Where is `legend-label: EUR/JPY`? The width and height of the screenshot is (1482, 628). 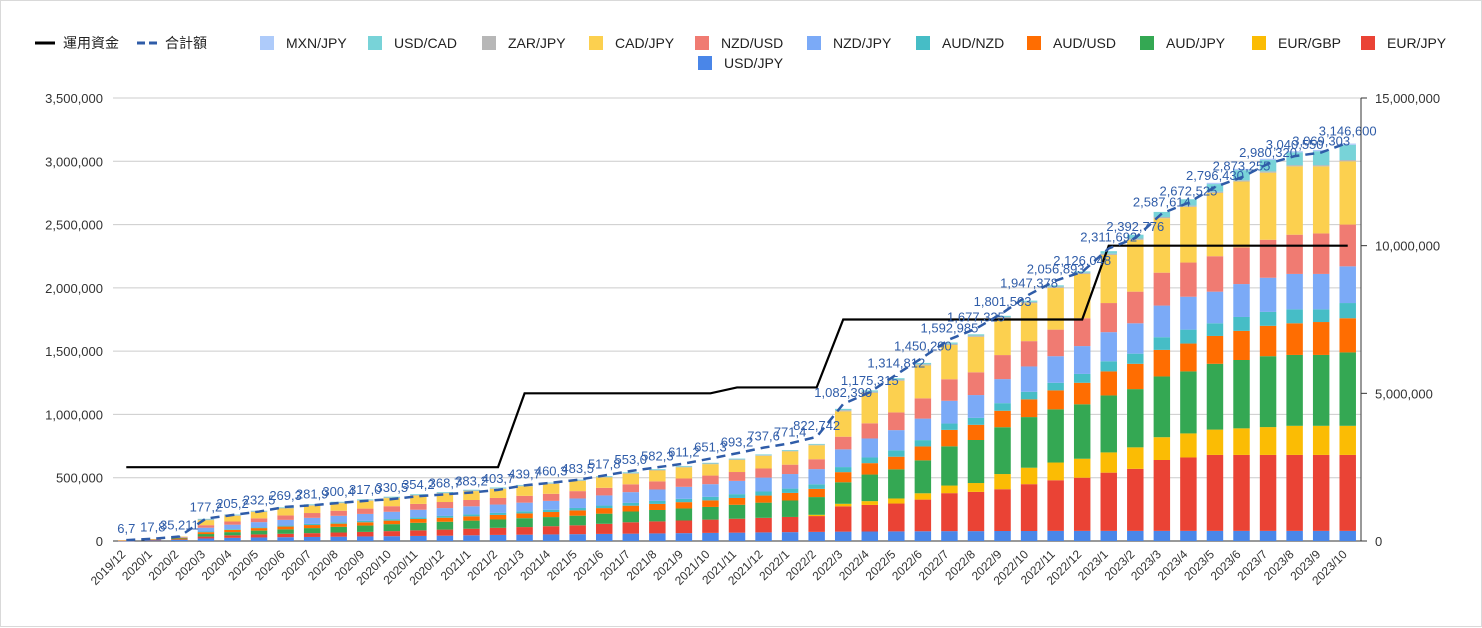 legend-label: EUR/JPY is located at coordinates (1417, 43).